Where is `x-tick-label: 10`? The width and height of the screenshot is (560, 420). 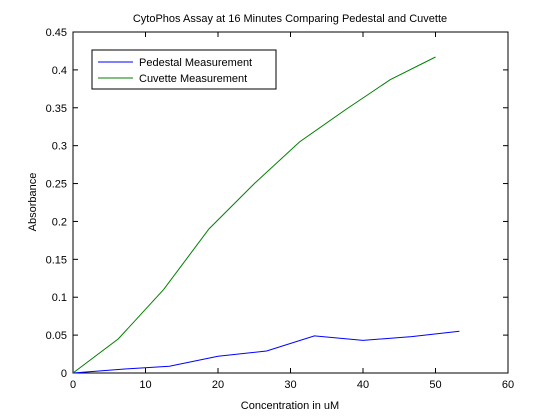 x-tick-label: 10 is located at coordinates (145, 385).